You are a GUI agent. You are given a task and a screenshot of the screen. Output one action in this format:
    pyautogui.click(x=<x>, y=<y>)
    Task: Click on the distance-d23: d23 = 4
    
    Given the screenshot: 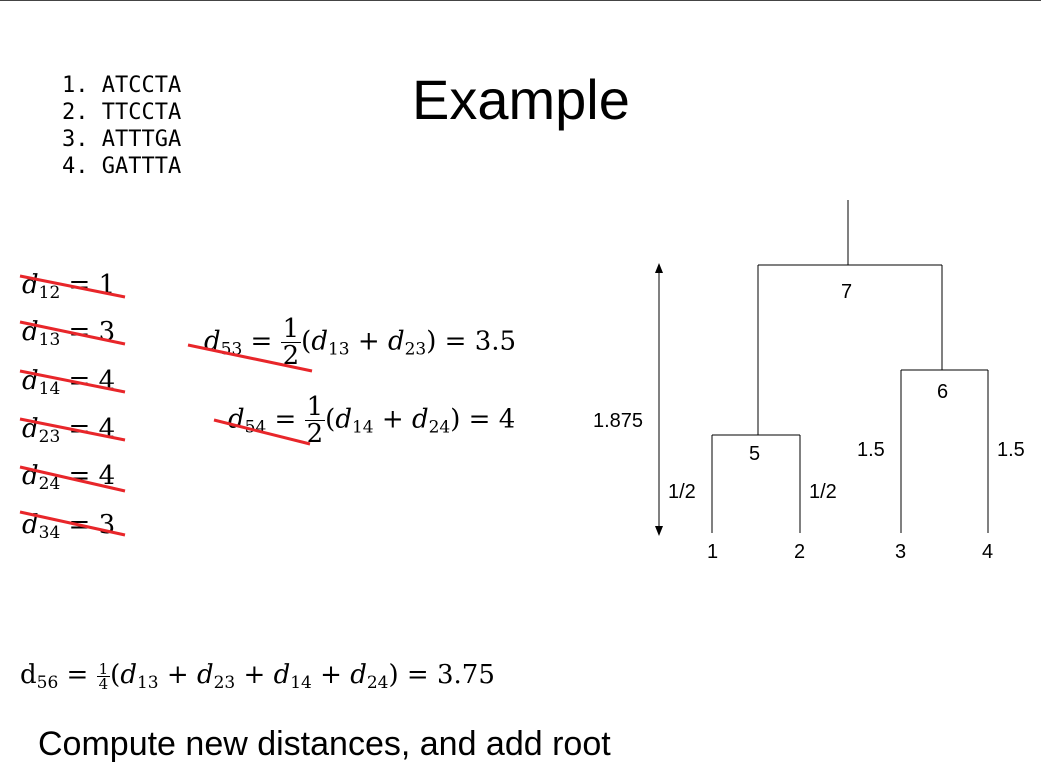 What is the action you would take?
    pyautogui.click(x=69, y=430)
    